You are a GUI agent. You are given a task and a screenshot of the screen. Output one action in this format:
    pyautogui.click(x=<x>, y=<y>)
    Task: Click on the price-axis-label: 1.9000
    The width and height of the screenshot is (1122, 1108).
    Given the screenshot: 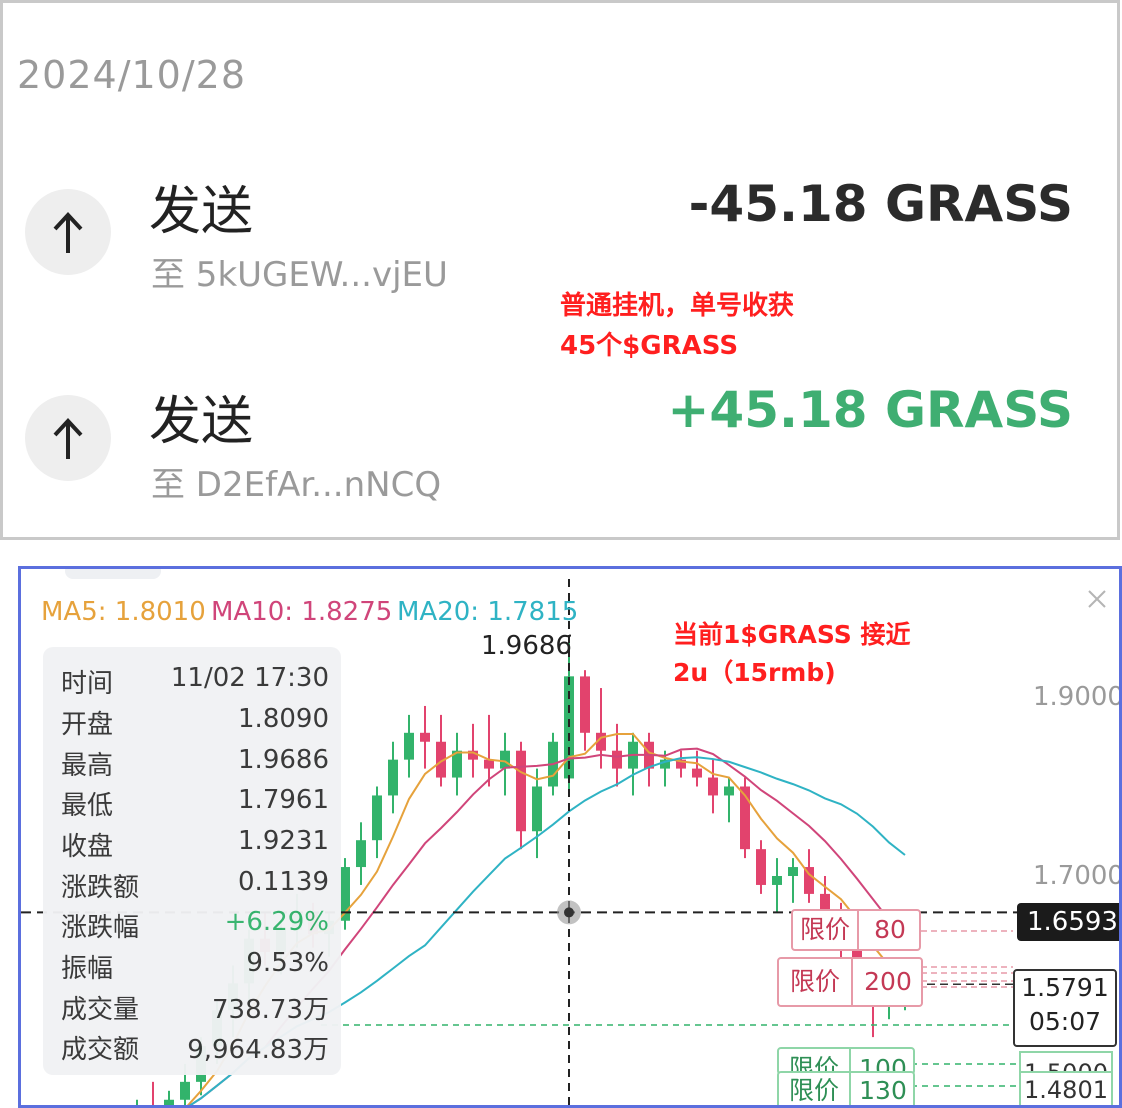 What is the action you would take?
    pyautogui.click(x=1077, y=697)
    